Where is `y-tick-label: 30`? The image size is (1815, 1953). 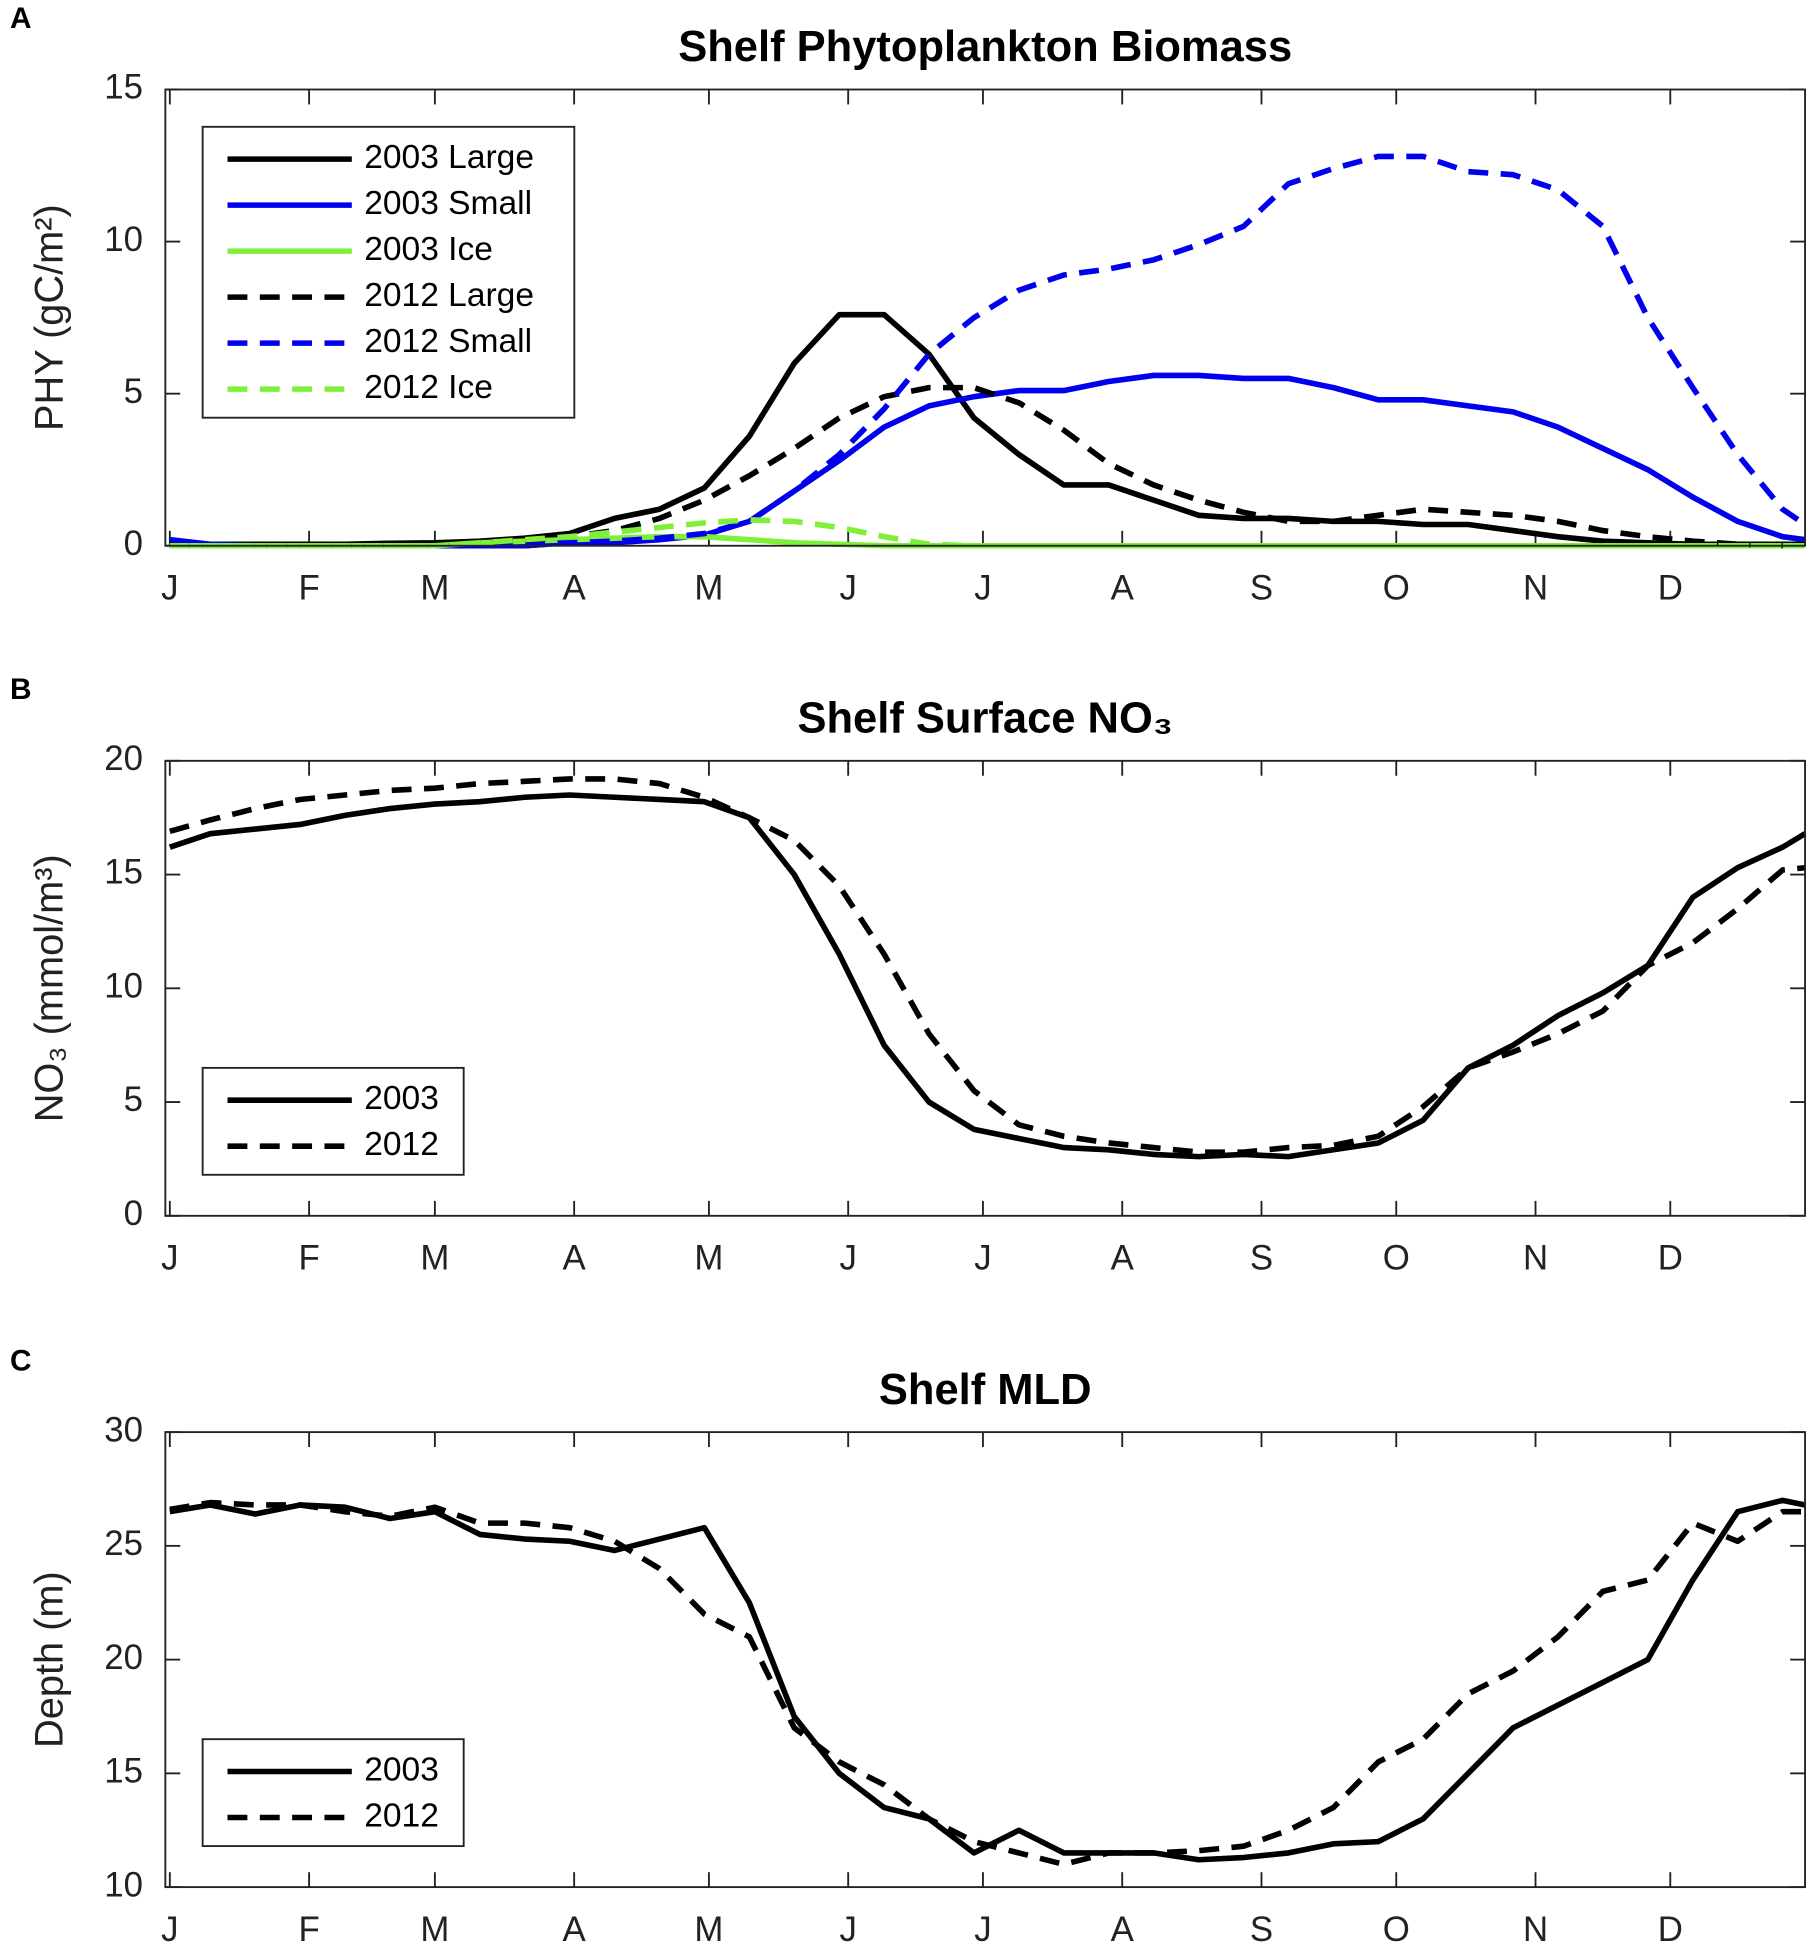
y-tick-label: 30 is located at coordinates (123, 1429).